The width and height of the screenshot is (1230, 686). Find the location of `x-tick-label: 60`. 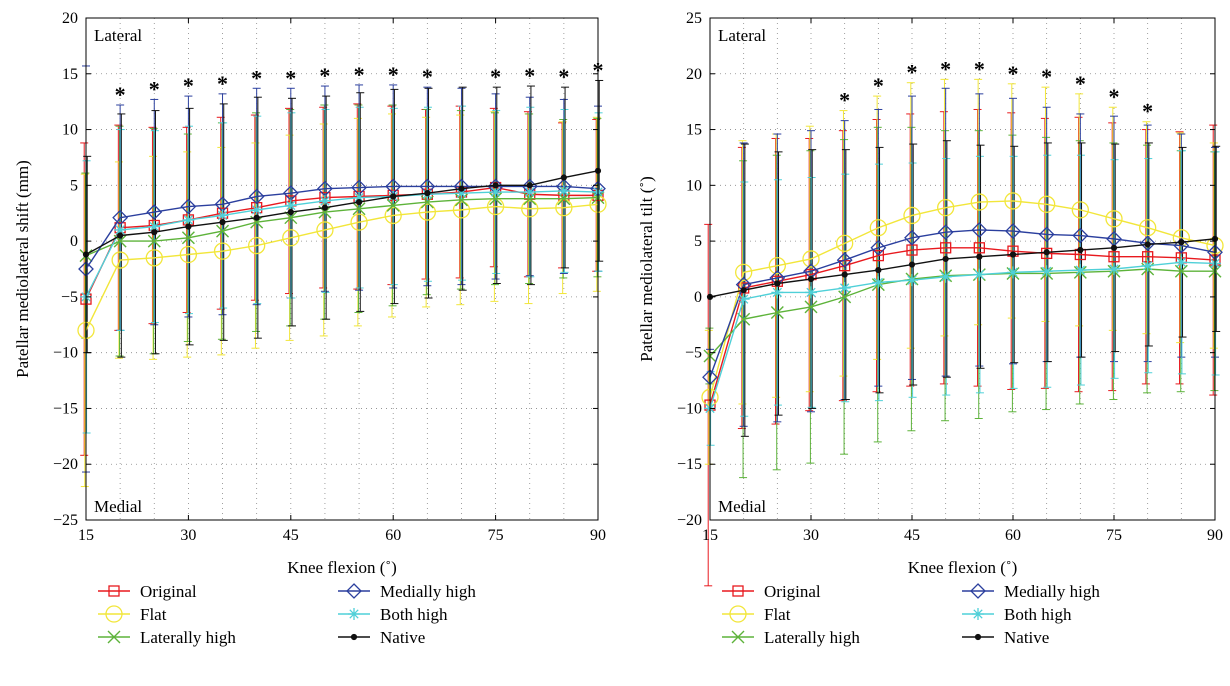

x-tick-label: 60 is located at coordinates (393, 535).